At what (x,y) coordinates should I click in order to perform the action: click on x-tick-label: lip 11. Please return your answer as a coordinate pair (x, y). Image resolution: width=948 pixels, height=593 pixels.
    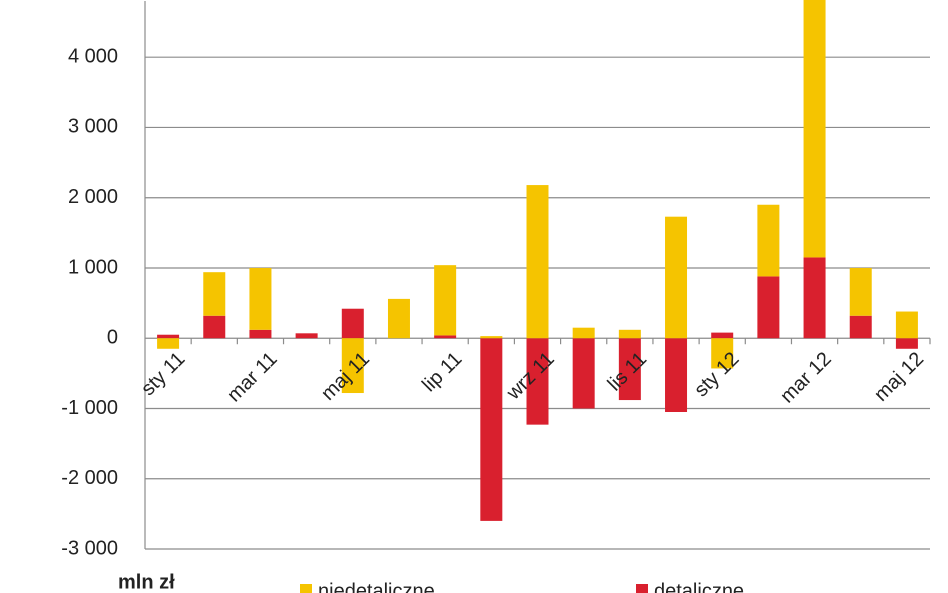
    Looking at the image, I should click on (442, 372).